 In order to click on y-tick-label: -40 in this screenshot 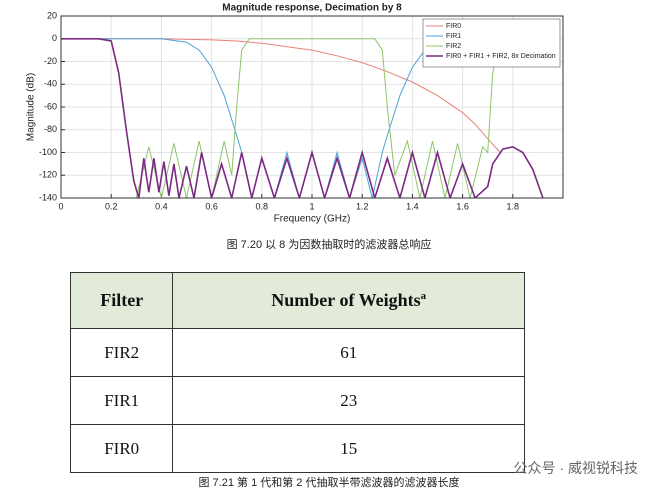, I will do `click(50, 84)`.